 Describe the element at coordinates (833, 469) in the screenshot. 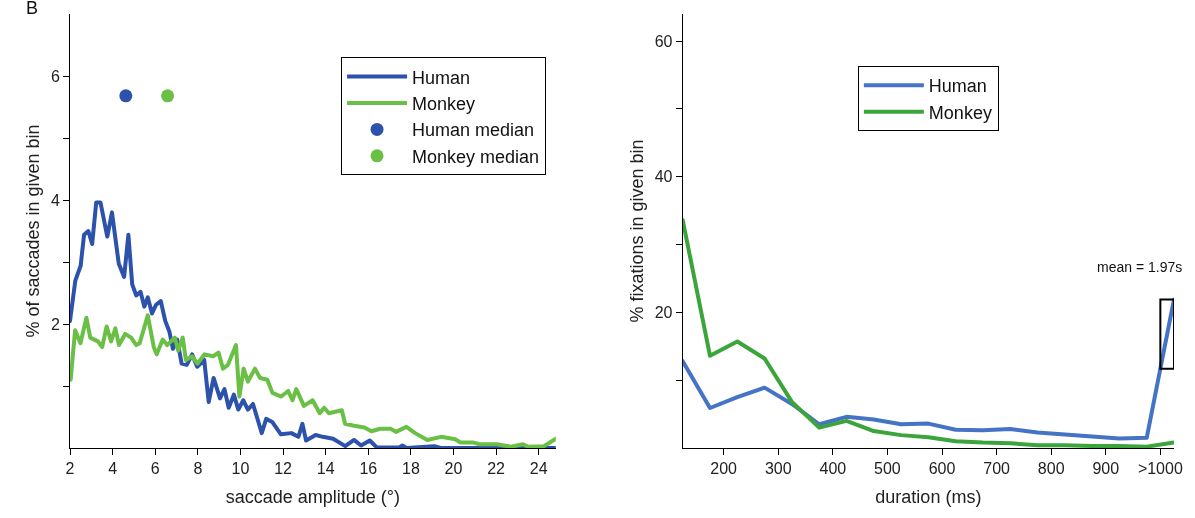

I see `x-tick-label: 400` at that location.